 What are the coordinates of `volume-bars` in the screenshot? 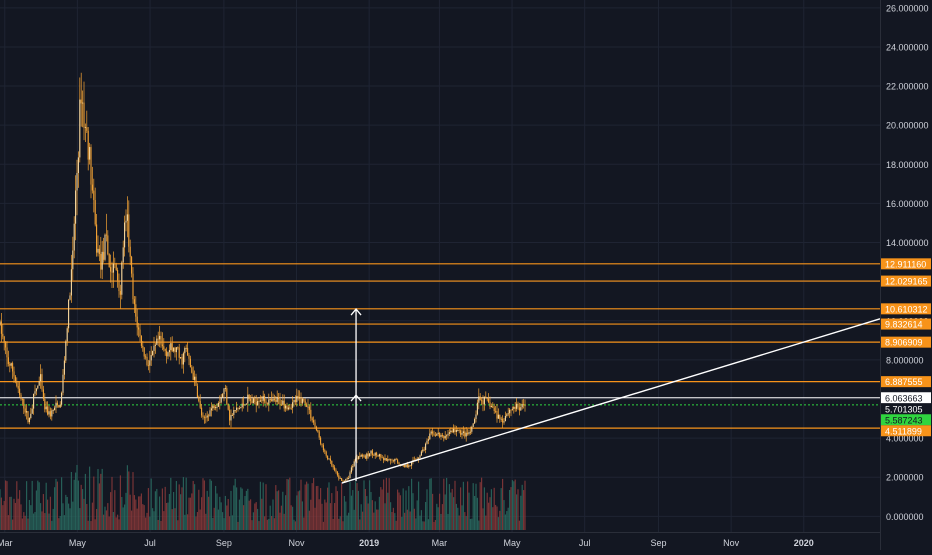 It's located at (263, 497).